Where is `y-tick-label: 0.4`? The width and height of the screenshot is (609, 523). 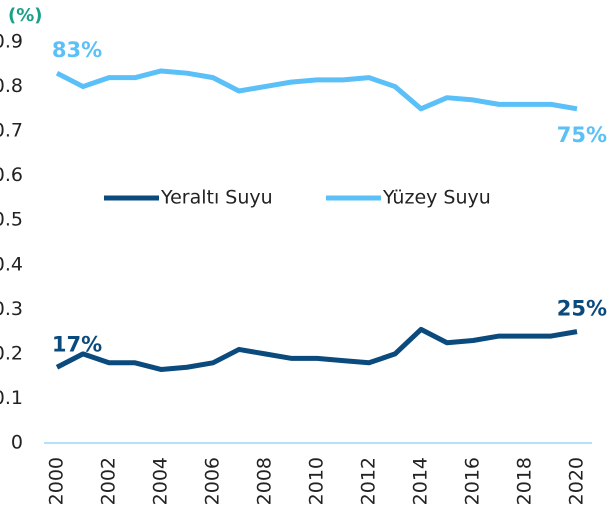 y-tick-label: 0.4 is located at coordinates (11, 264).